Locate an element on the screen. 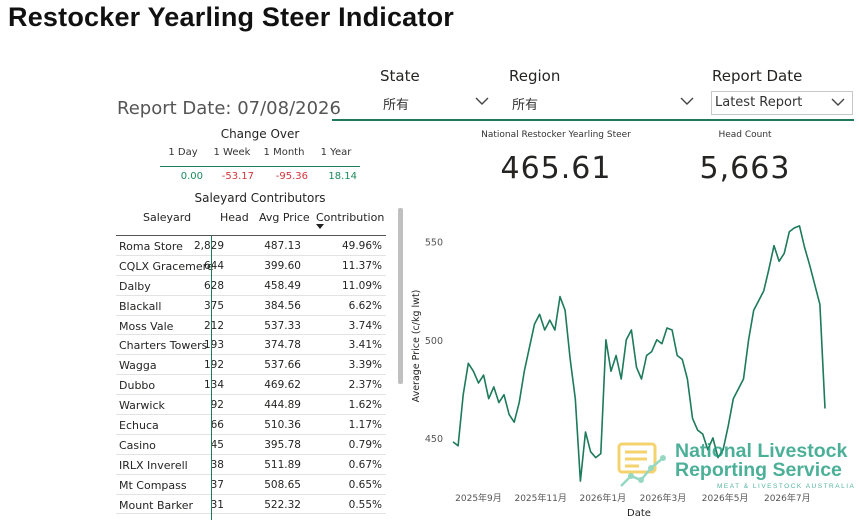  head-cell: 92 is located at coordinates (217, 405).